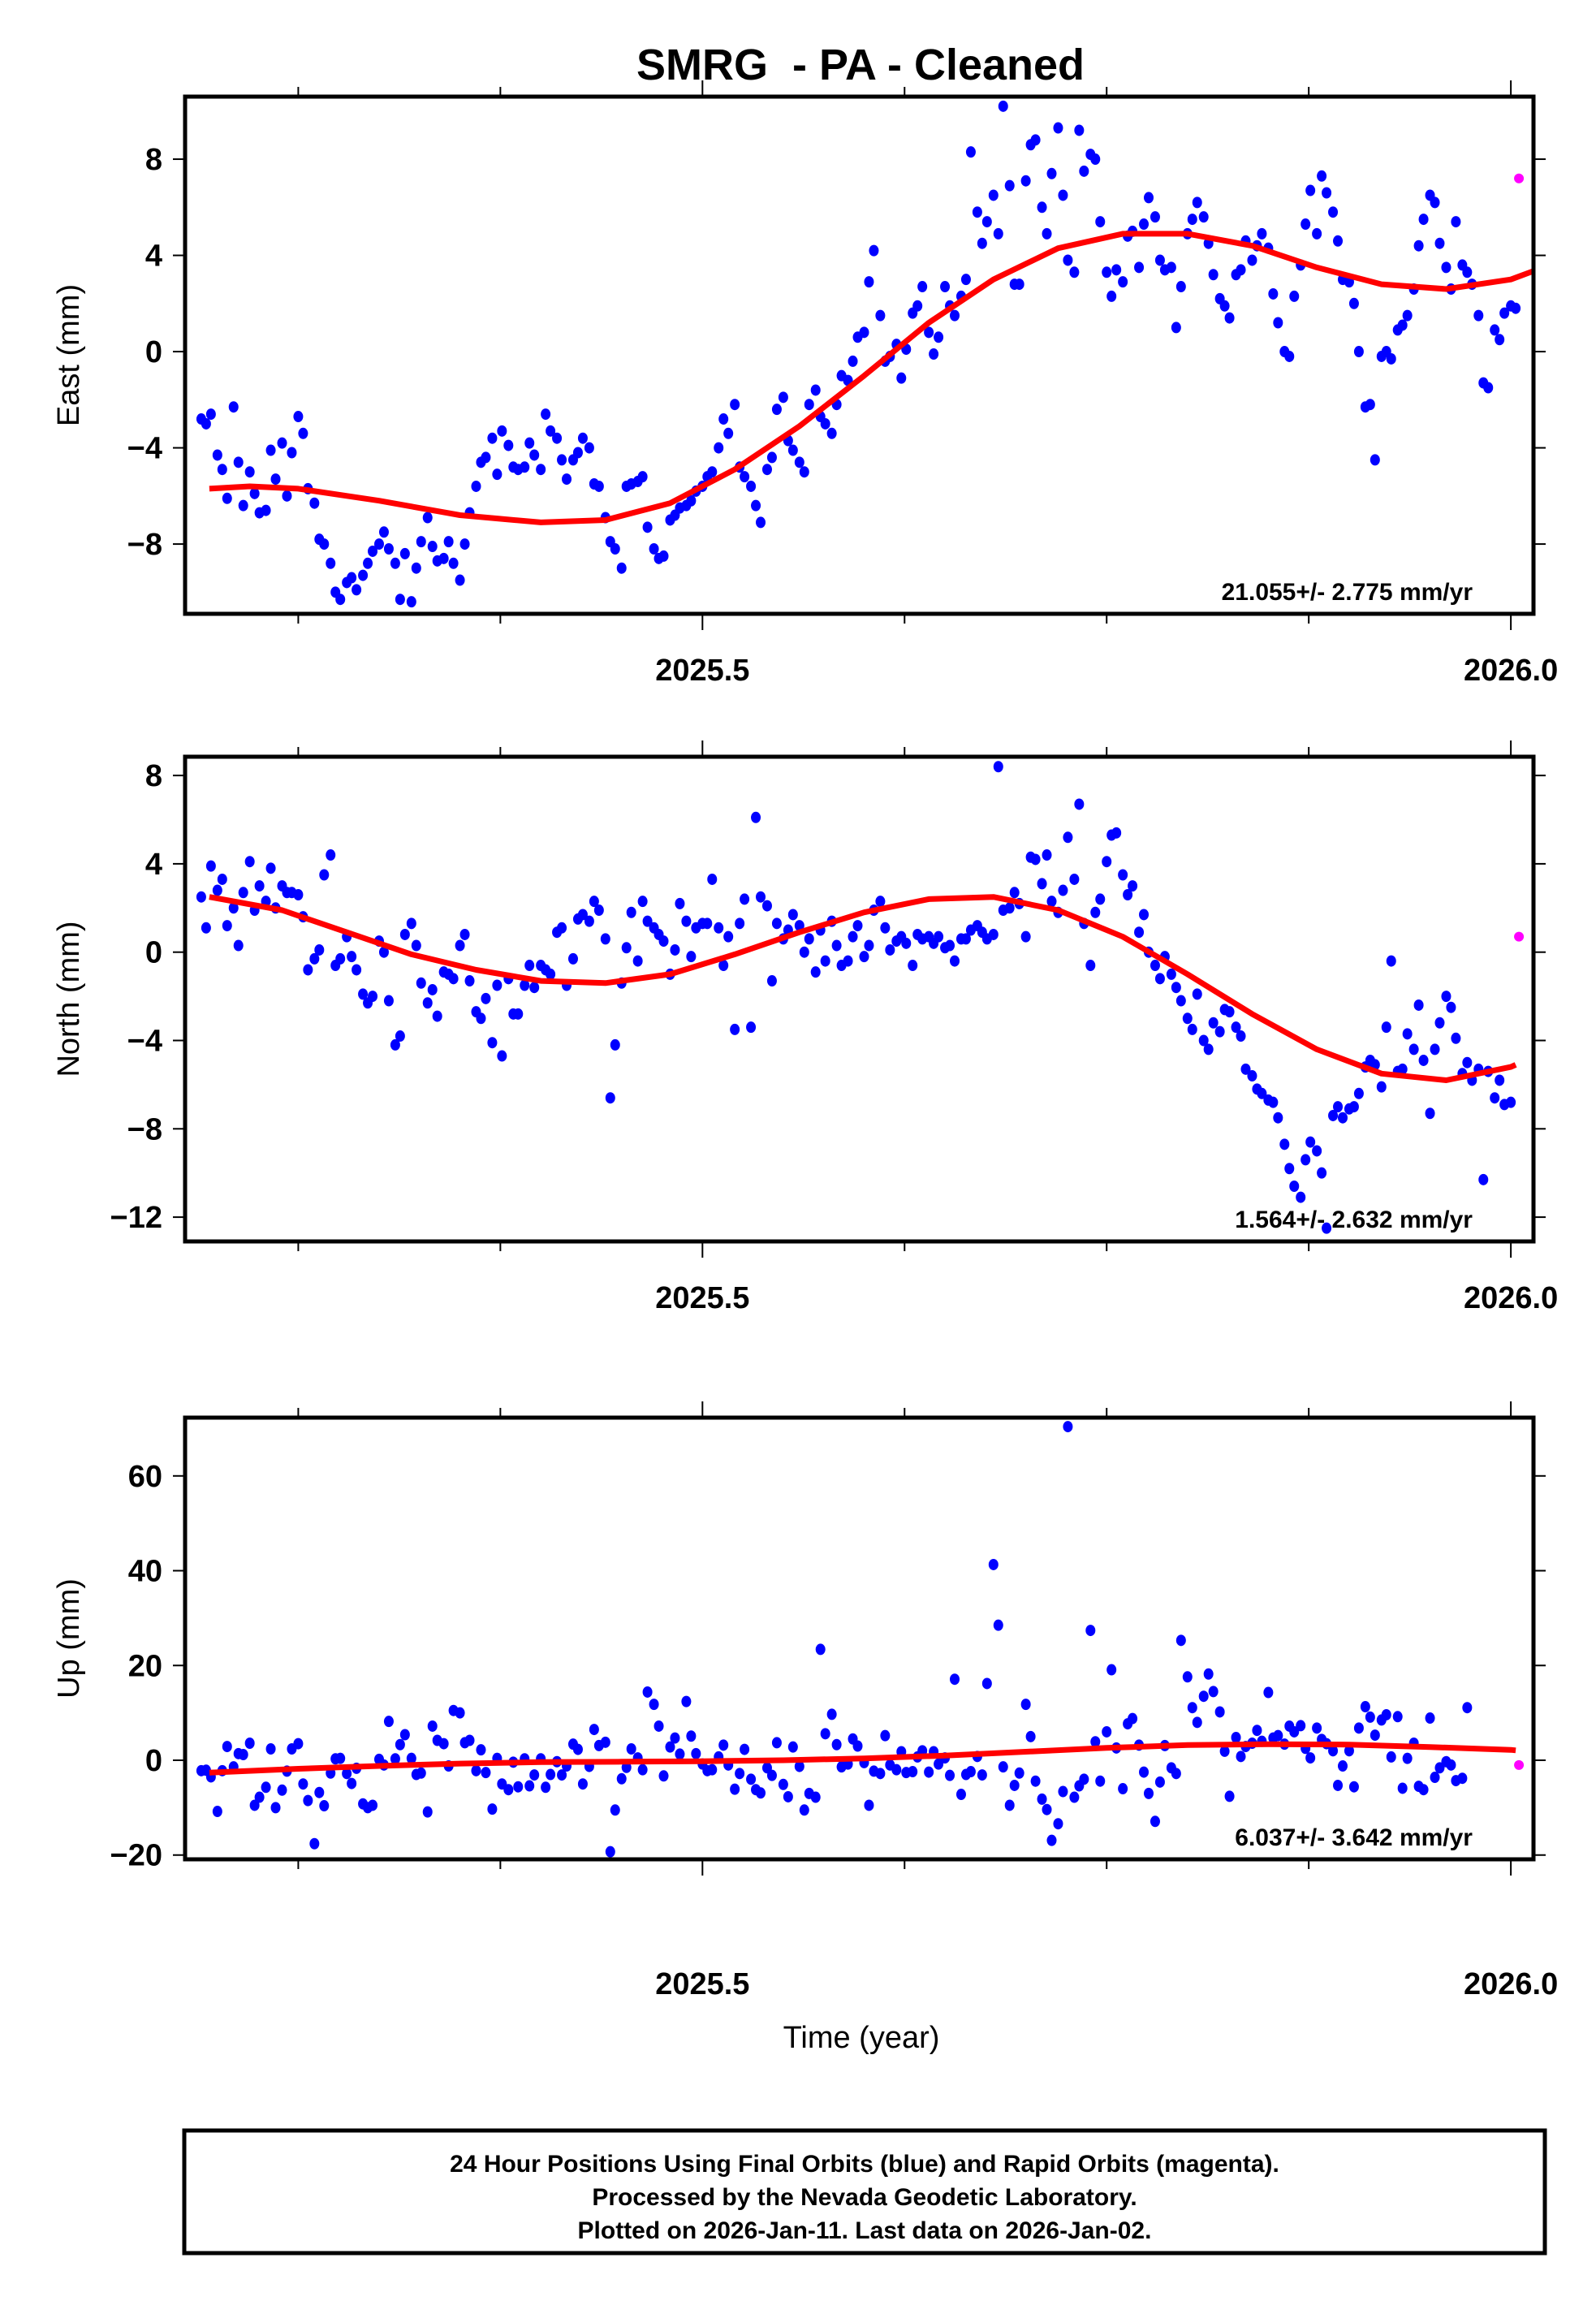  Describe the element at coordinates (1519, 178) in the screenshot. I see `rapid-orbit-point` at that location.